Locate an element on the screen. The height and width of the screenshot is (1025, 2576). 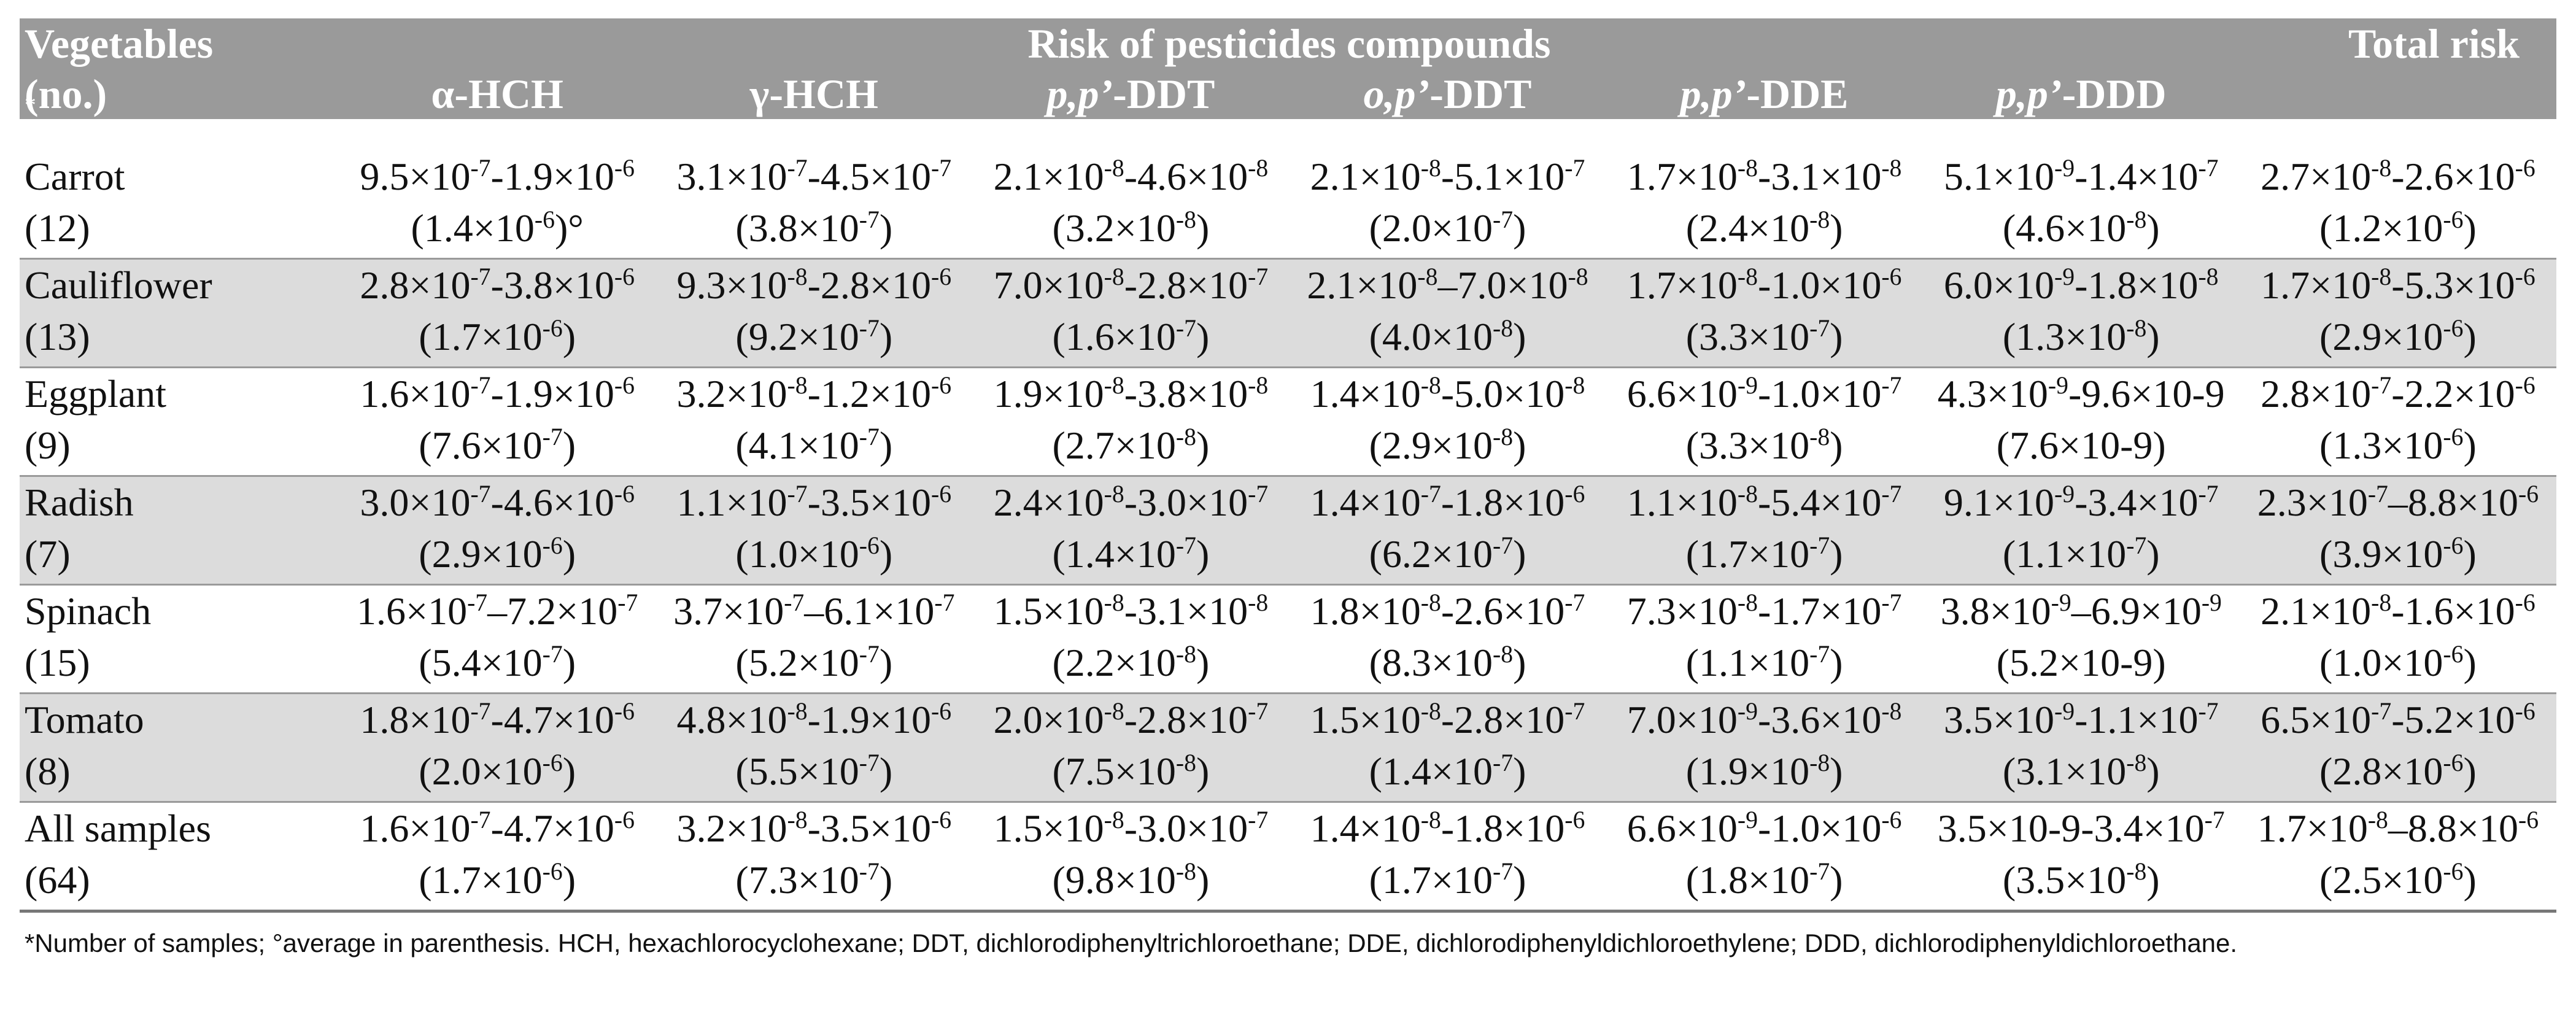
risk-range: 7.0×10-8-2.8×10-7 is located at coordinates (1131, 285).